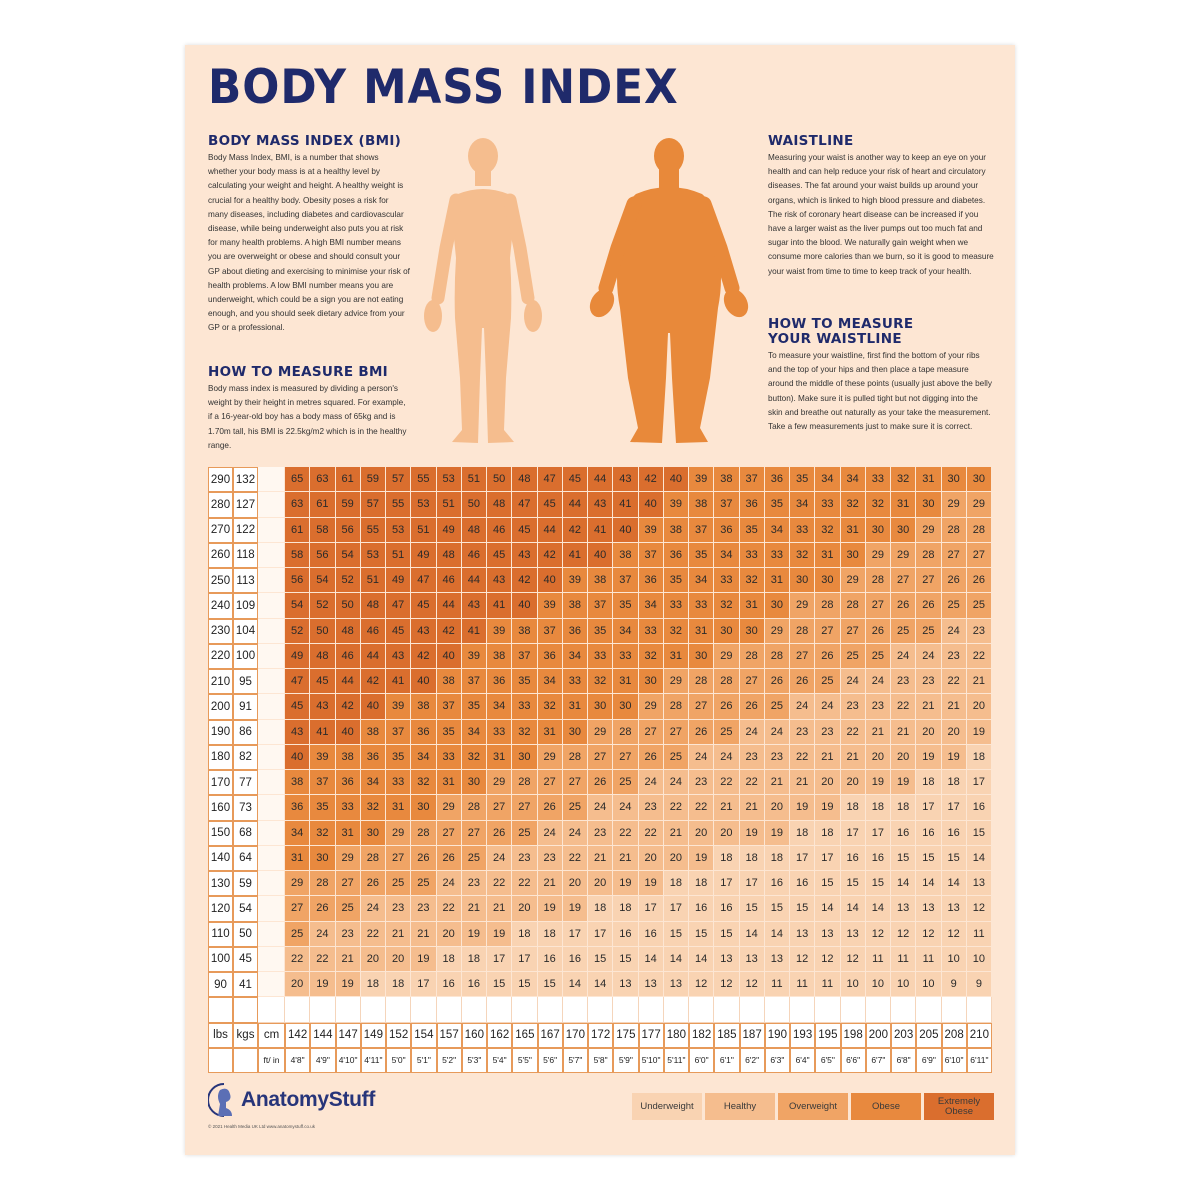 The width and height of the screenshot is (1200, 1200). Describe the element at coordinates (979, 959) in the screenshot. I see `bmi-cell: 10` at that location.